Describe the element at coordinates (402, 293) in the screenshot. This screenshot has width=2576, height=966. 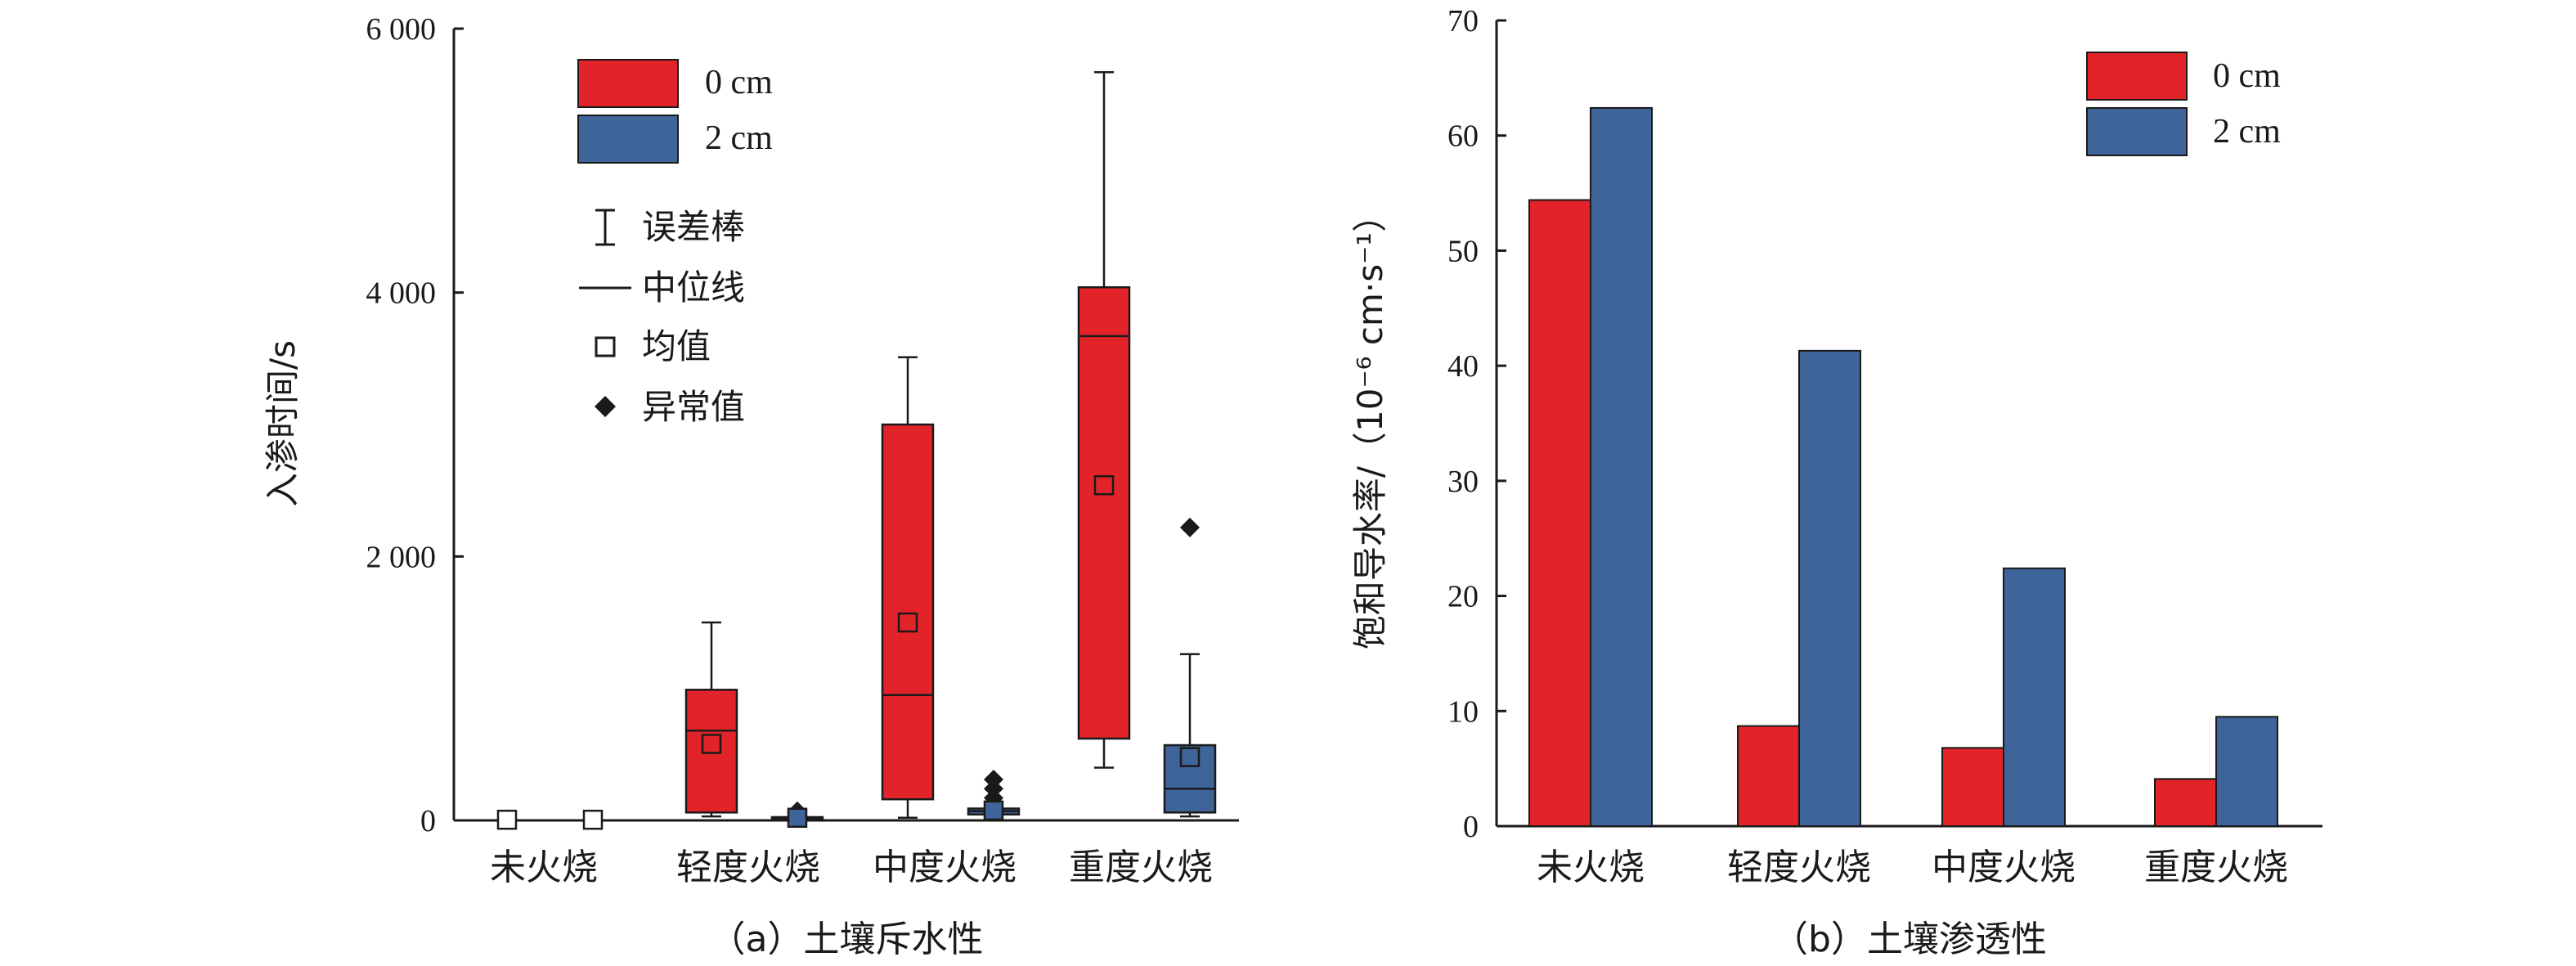
I see `y-tick-label: 4 000` at that location.